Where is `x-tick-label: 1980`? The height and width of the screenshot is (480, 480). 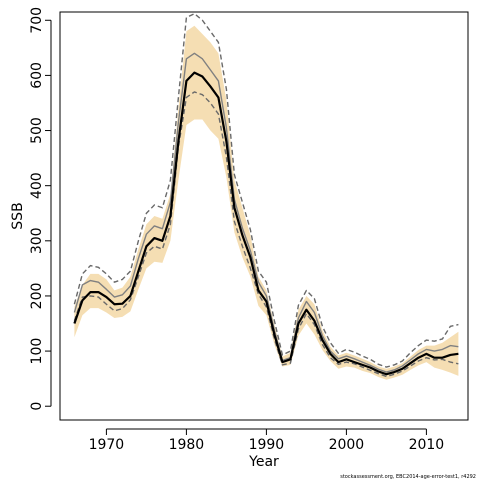 x-tick-label: 1980 is located at coordinates (187, 445).